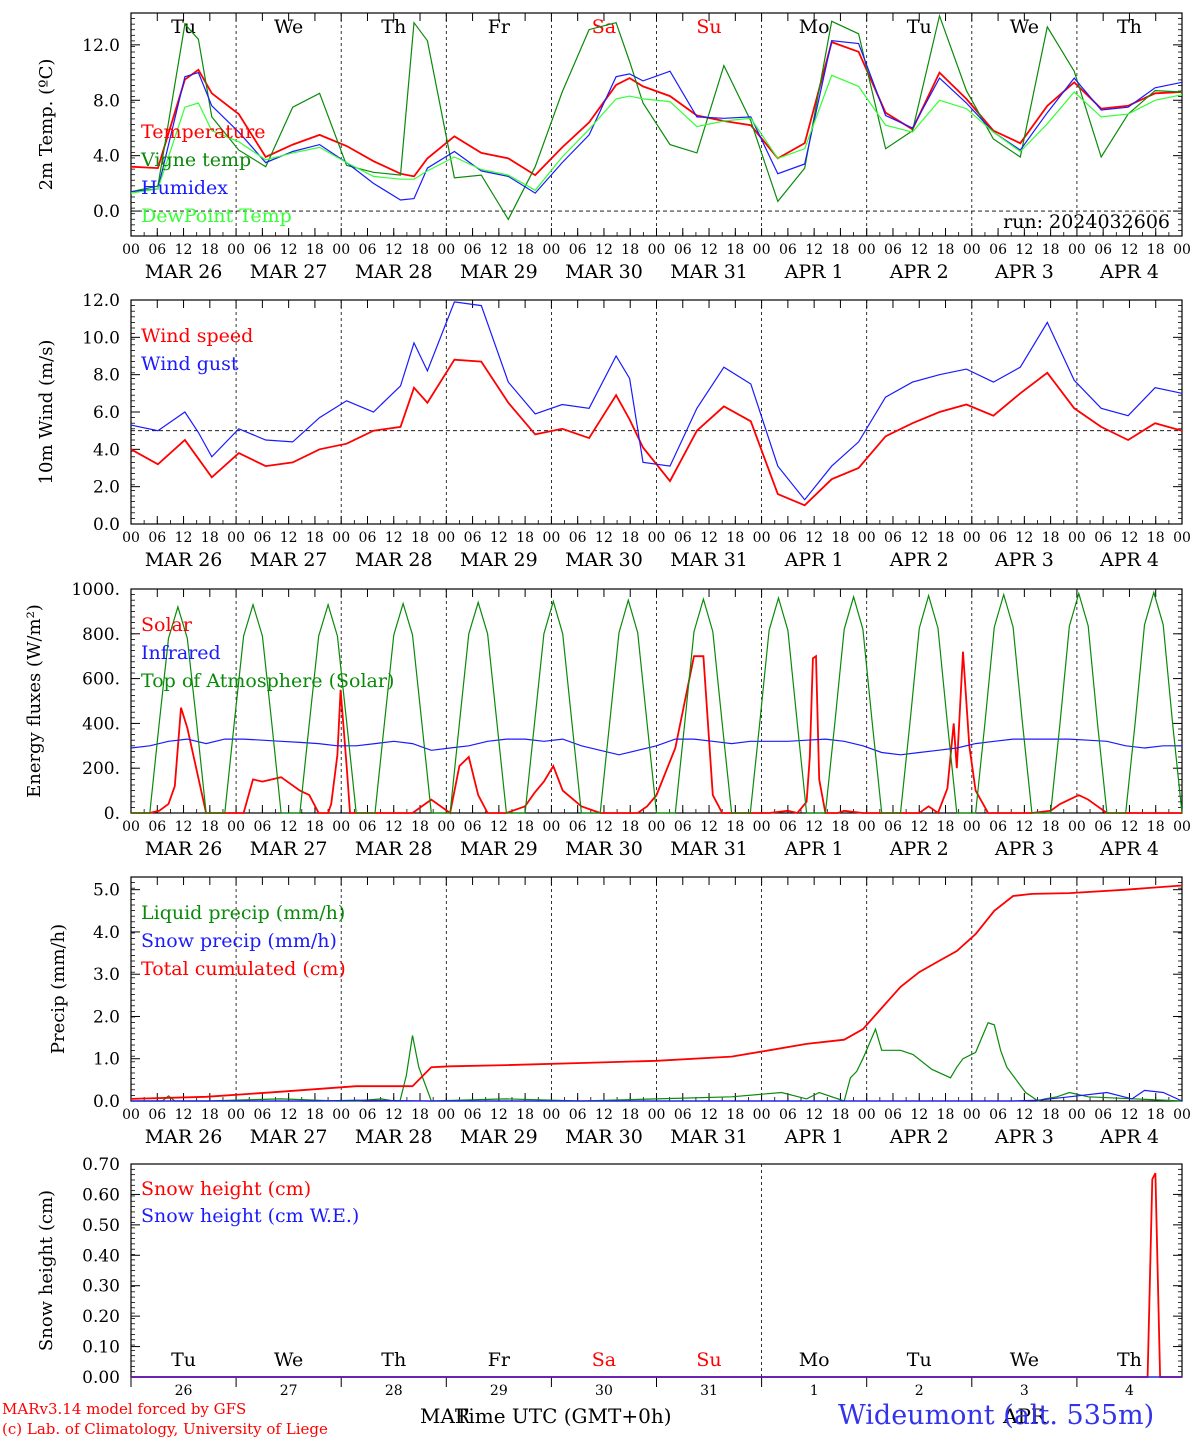  What do you see at coordinates (1024, 1391) in the screenshot?
I see `day-number-label: 3` at bounding box center [1024, 1391].